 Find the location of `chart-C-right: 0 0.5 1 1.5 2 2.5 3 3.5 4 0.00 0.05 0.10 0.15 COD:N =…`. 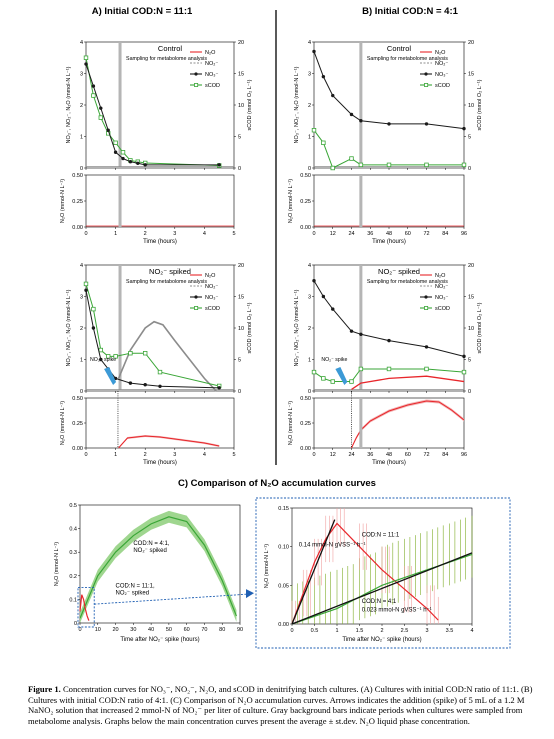

chart-C-right: 0 0.5 1 1.5 2 2.5 3 3.5 4 0.00 0.05 0.10 0.15 COD:N =… is located at coordinates (383, 573).